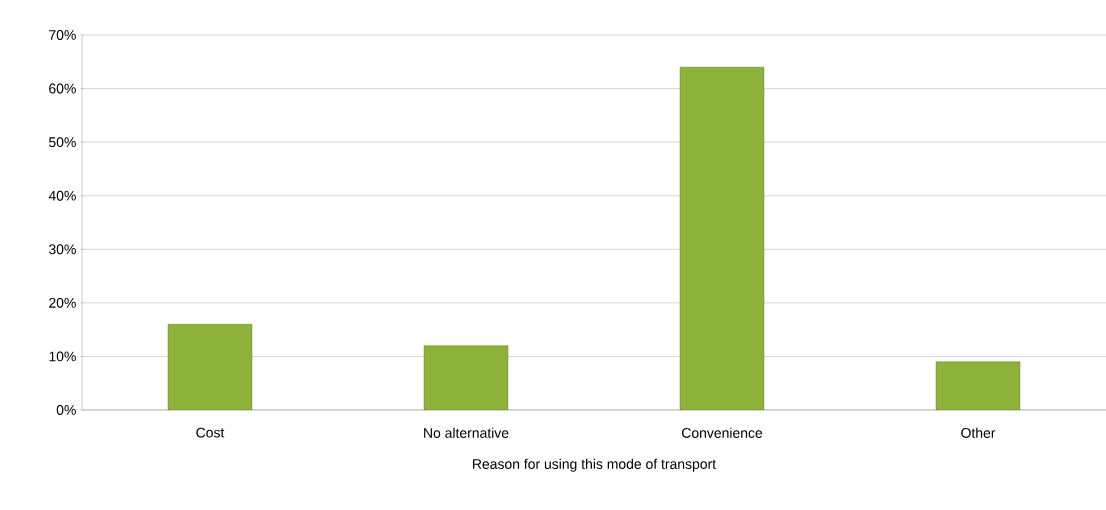  What do you see at coordinates (62, 35) in the screenshot?
I see `y-tick-label: 70%` at bounding box center [62, 35].